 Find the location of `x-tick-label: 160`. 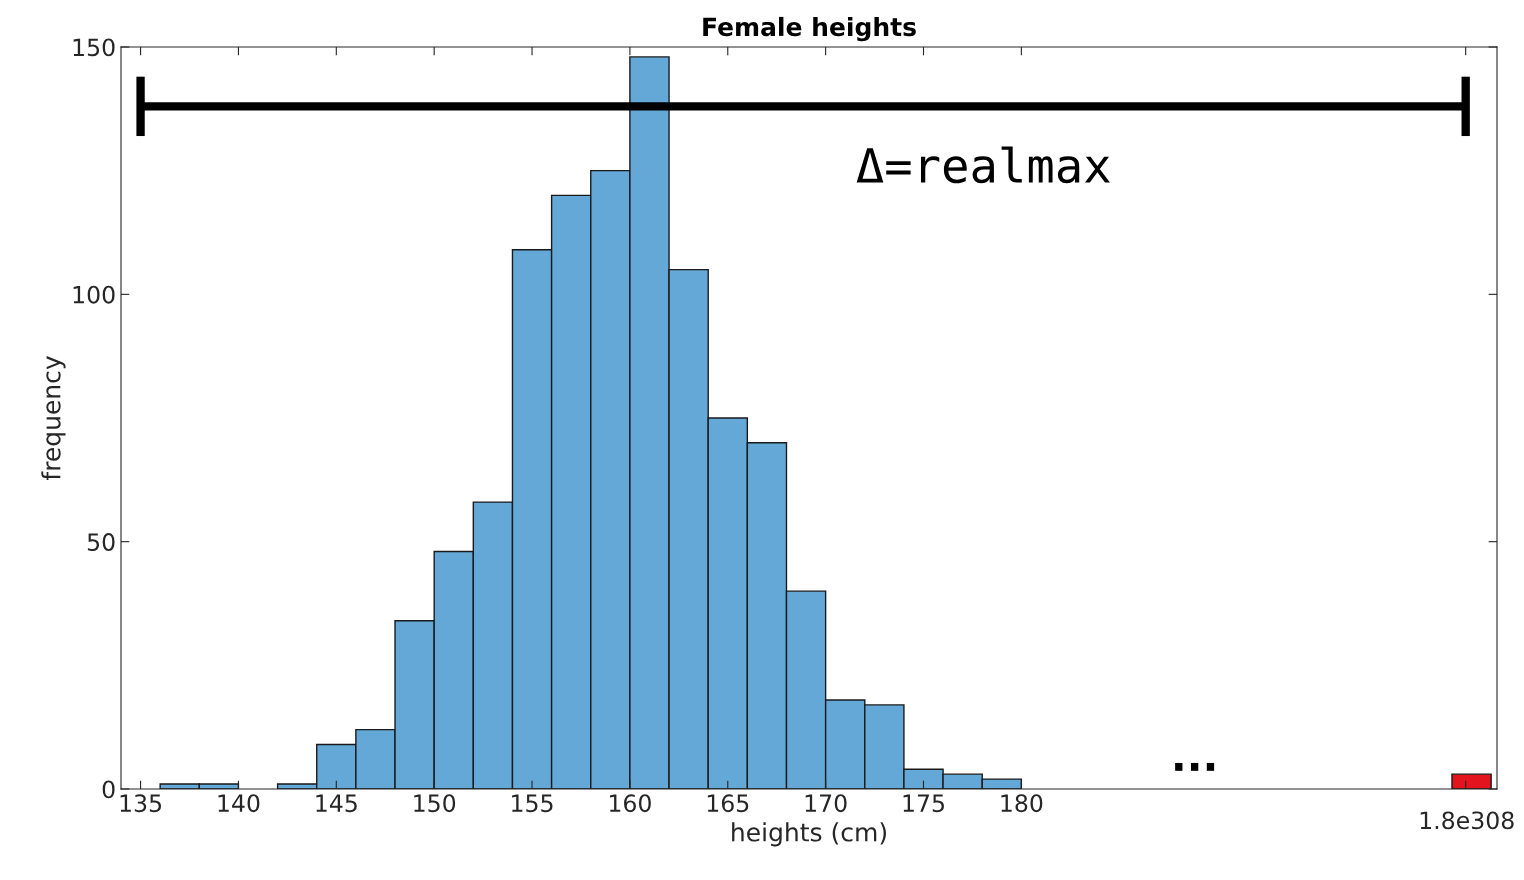

x-tick-label: 160 is located at coordinates (630, 803).